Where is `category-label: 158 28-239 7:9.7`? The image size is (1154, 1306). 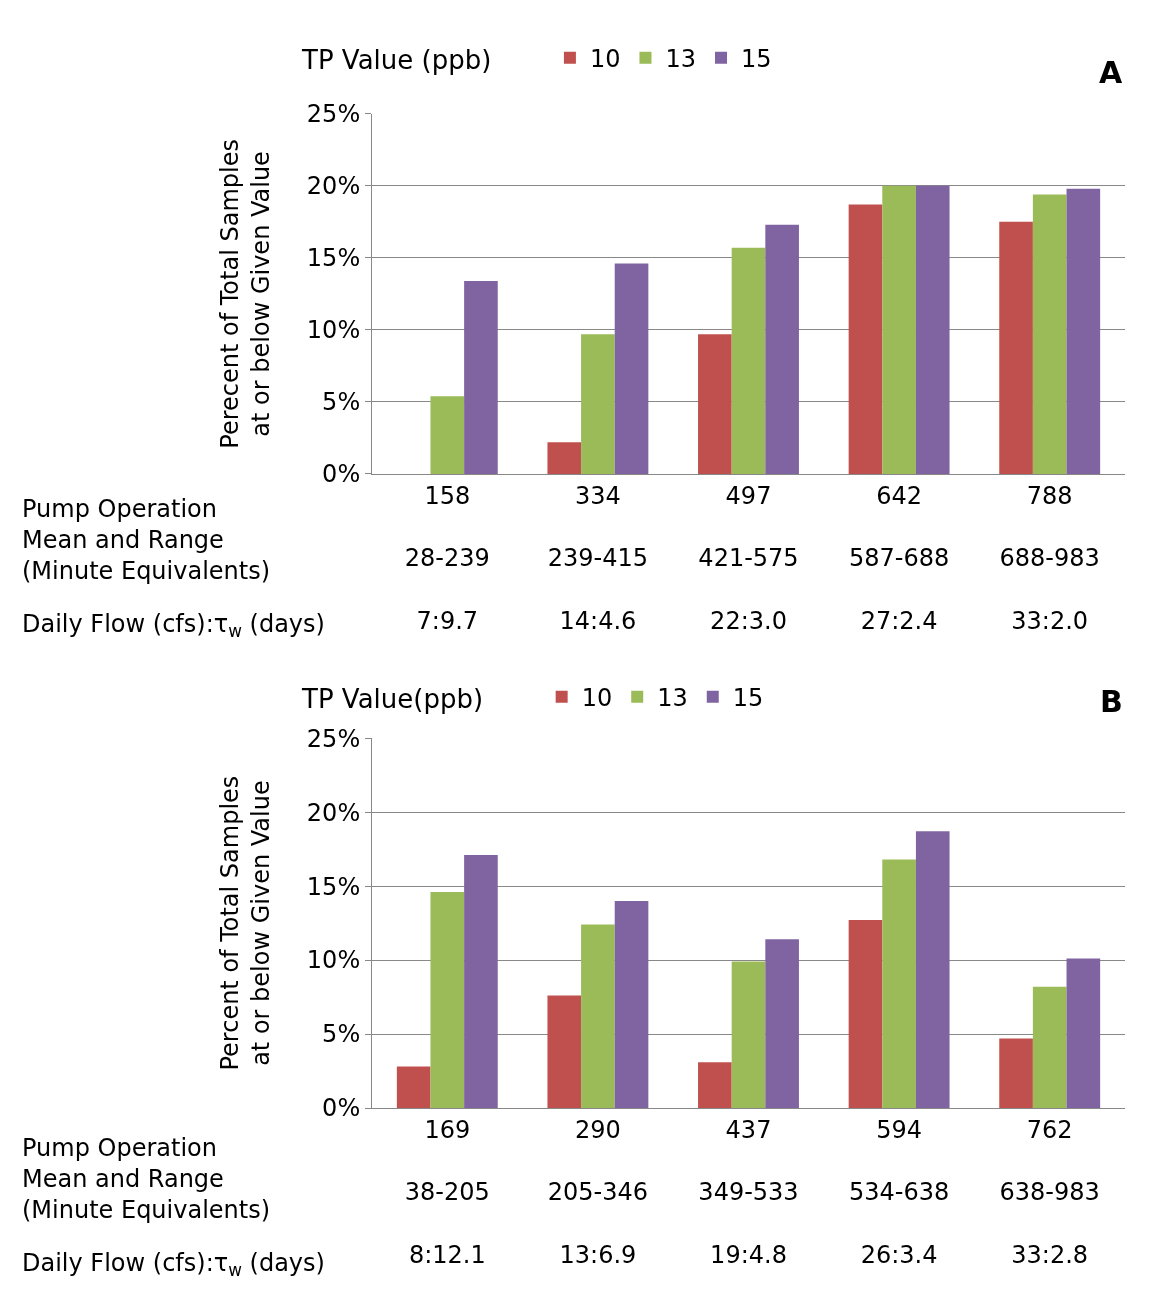
category-label: 158 28-239 7:9.7 is located at coordinates (447, 558).